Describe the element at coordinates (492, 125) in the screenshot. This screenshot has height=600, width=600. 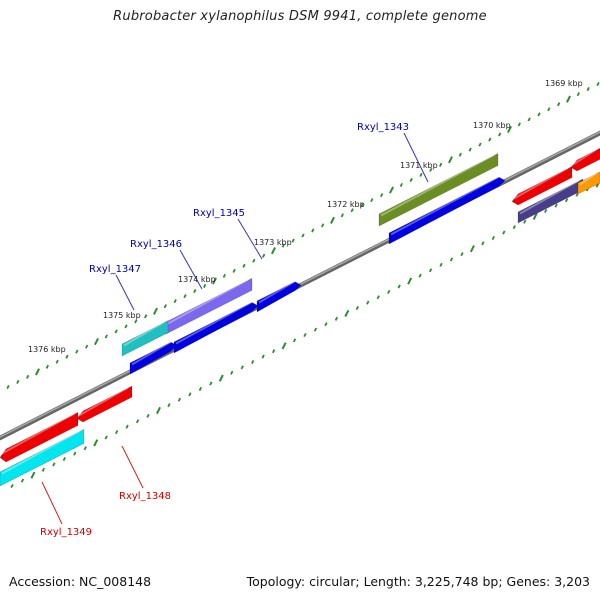
I see `kbp-label: 1370 kbp` at that location.